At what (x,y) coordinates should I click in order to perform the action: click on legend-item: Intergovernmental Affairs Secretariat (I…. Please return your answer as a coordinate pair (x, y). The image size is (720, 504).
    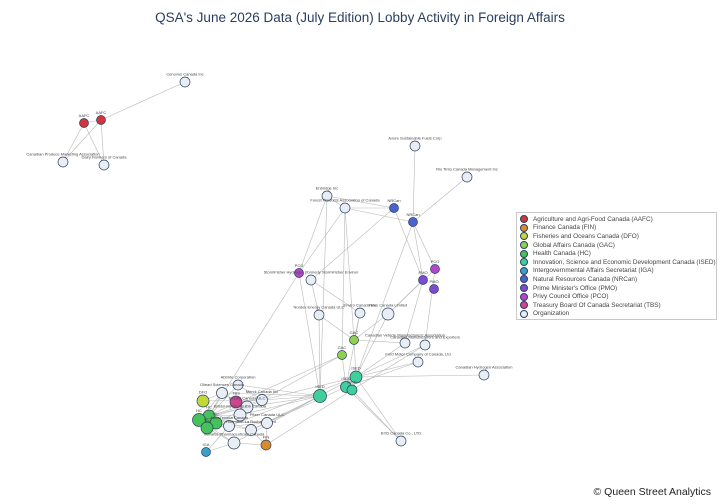
    Looking at the image, I should click on (618, 271).